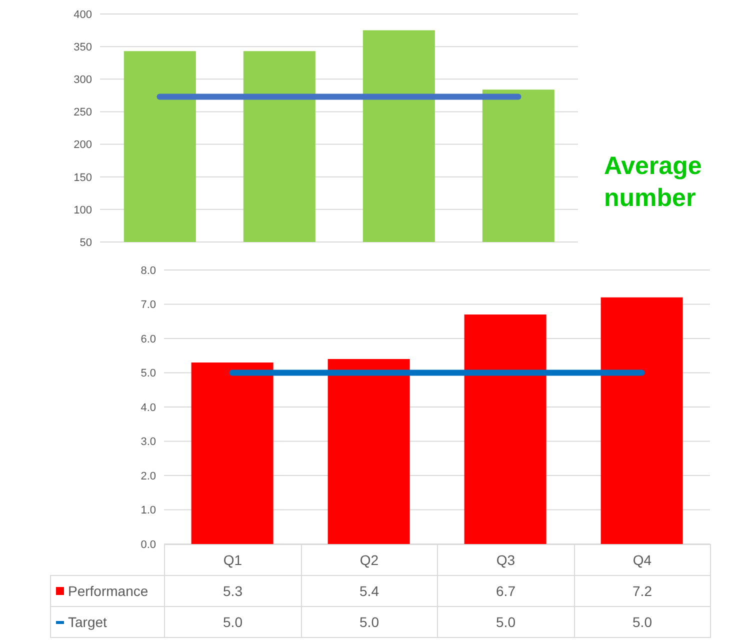 The width and height of the screenshot is (739, 640). What do you see at coordinates (148, 305) in the screenshot?
I see `y-tick-label: 7.0` at bounding box center [148, 305].